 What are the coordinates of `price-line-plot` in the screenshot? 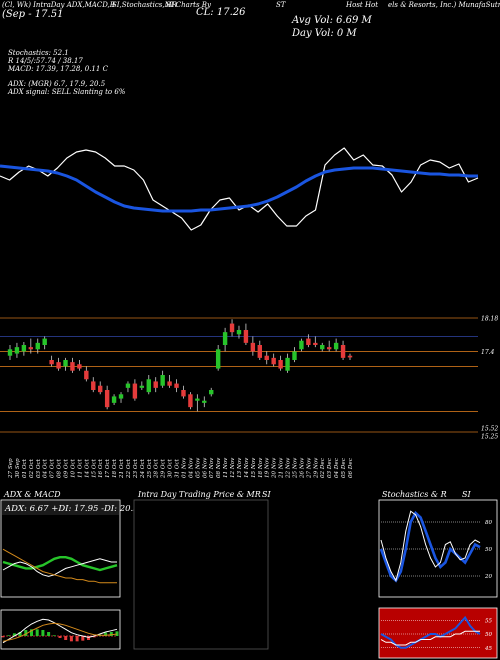 It's located at (239, 189).